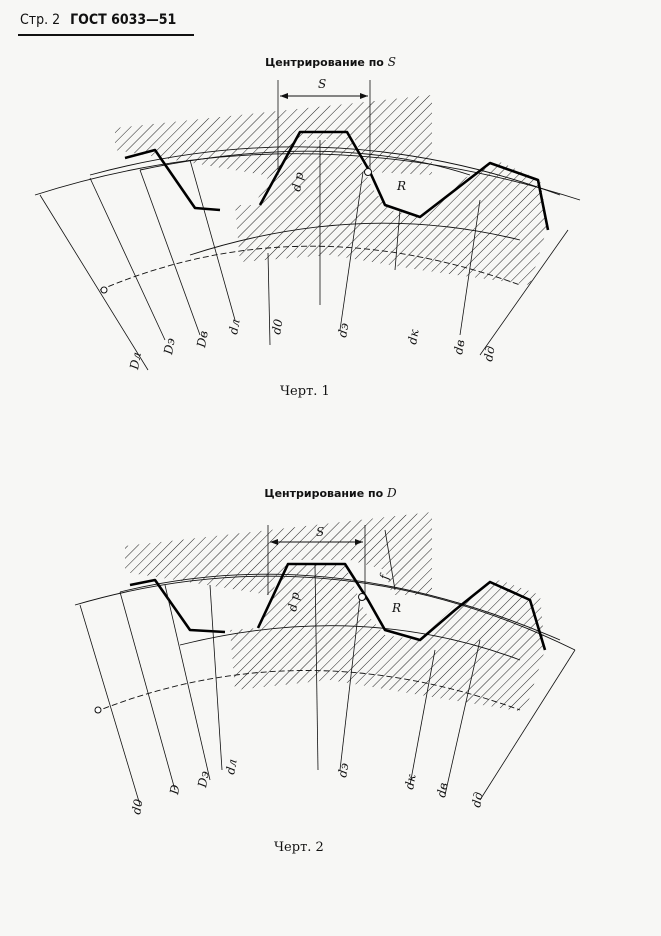 This screenshot has width=661, height=936. Describe the element at coordinates (175, 789) in the screenshot. I see `figure2-label-d-big: D` at that location.